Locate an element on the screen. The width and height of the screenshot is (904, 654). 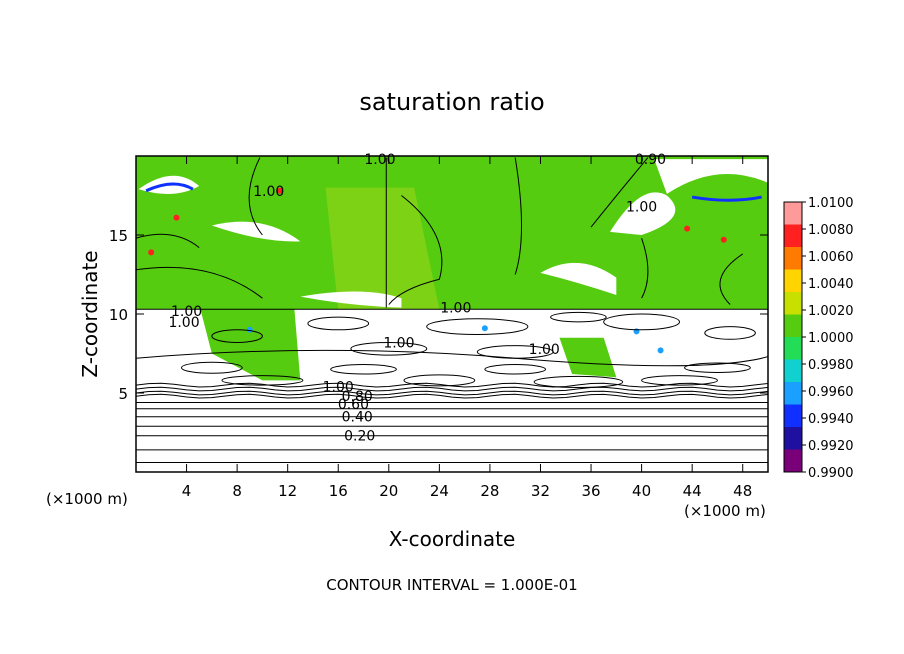
x-unit-label: (×1000 m) is located at coordinates (725, 511).